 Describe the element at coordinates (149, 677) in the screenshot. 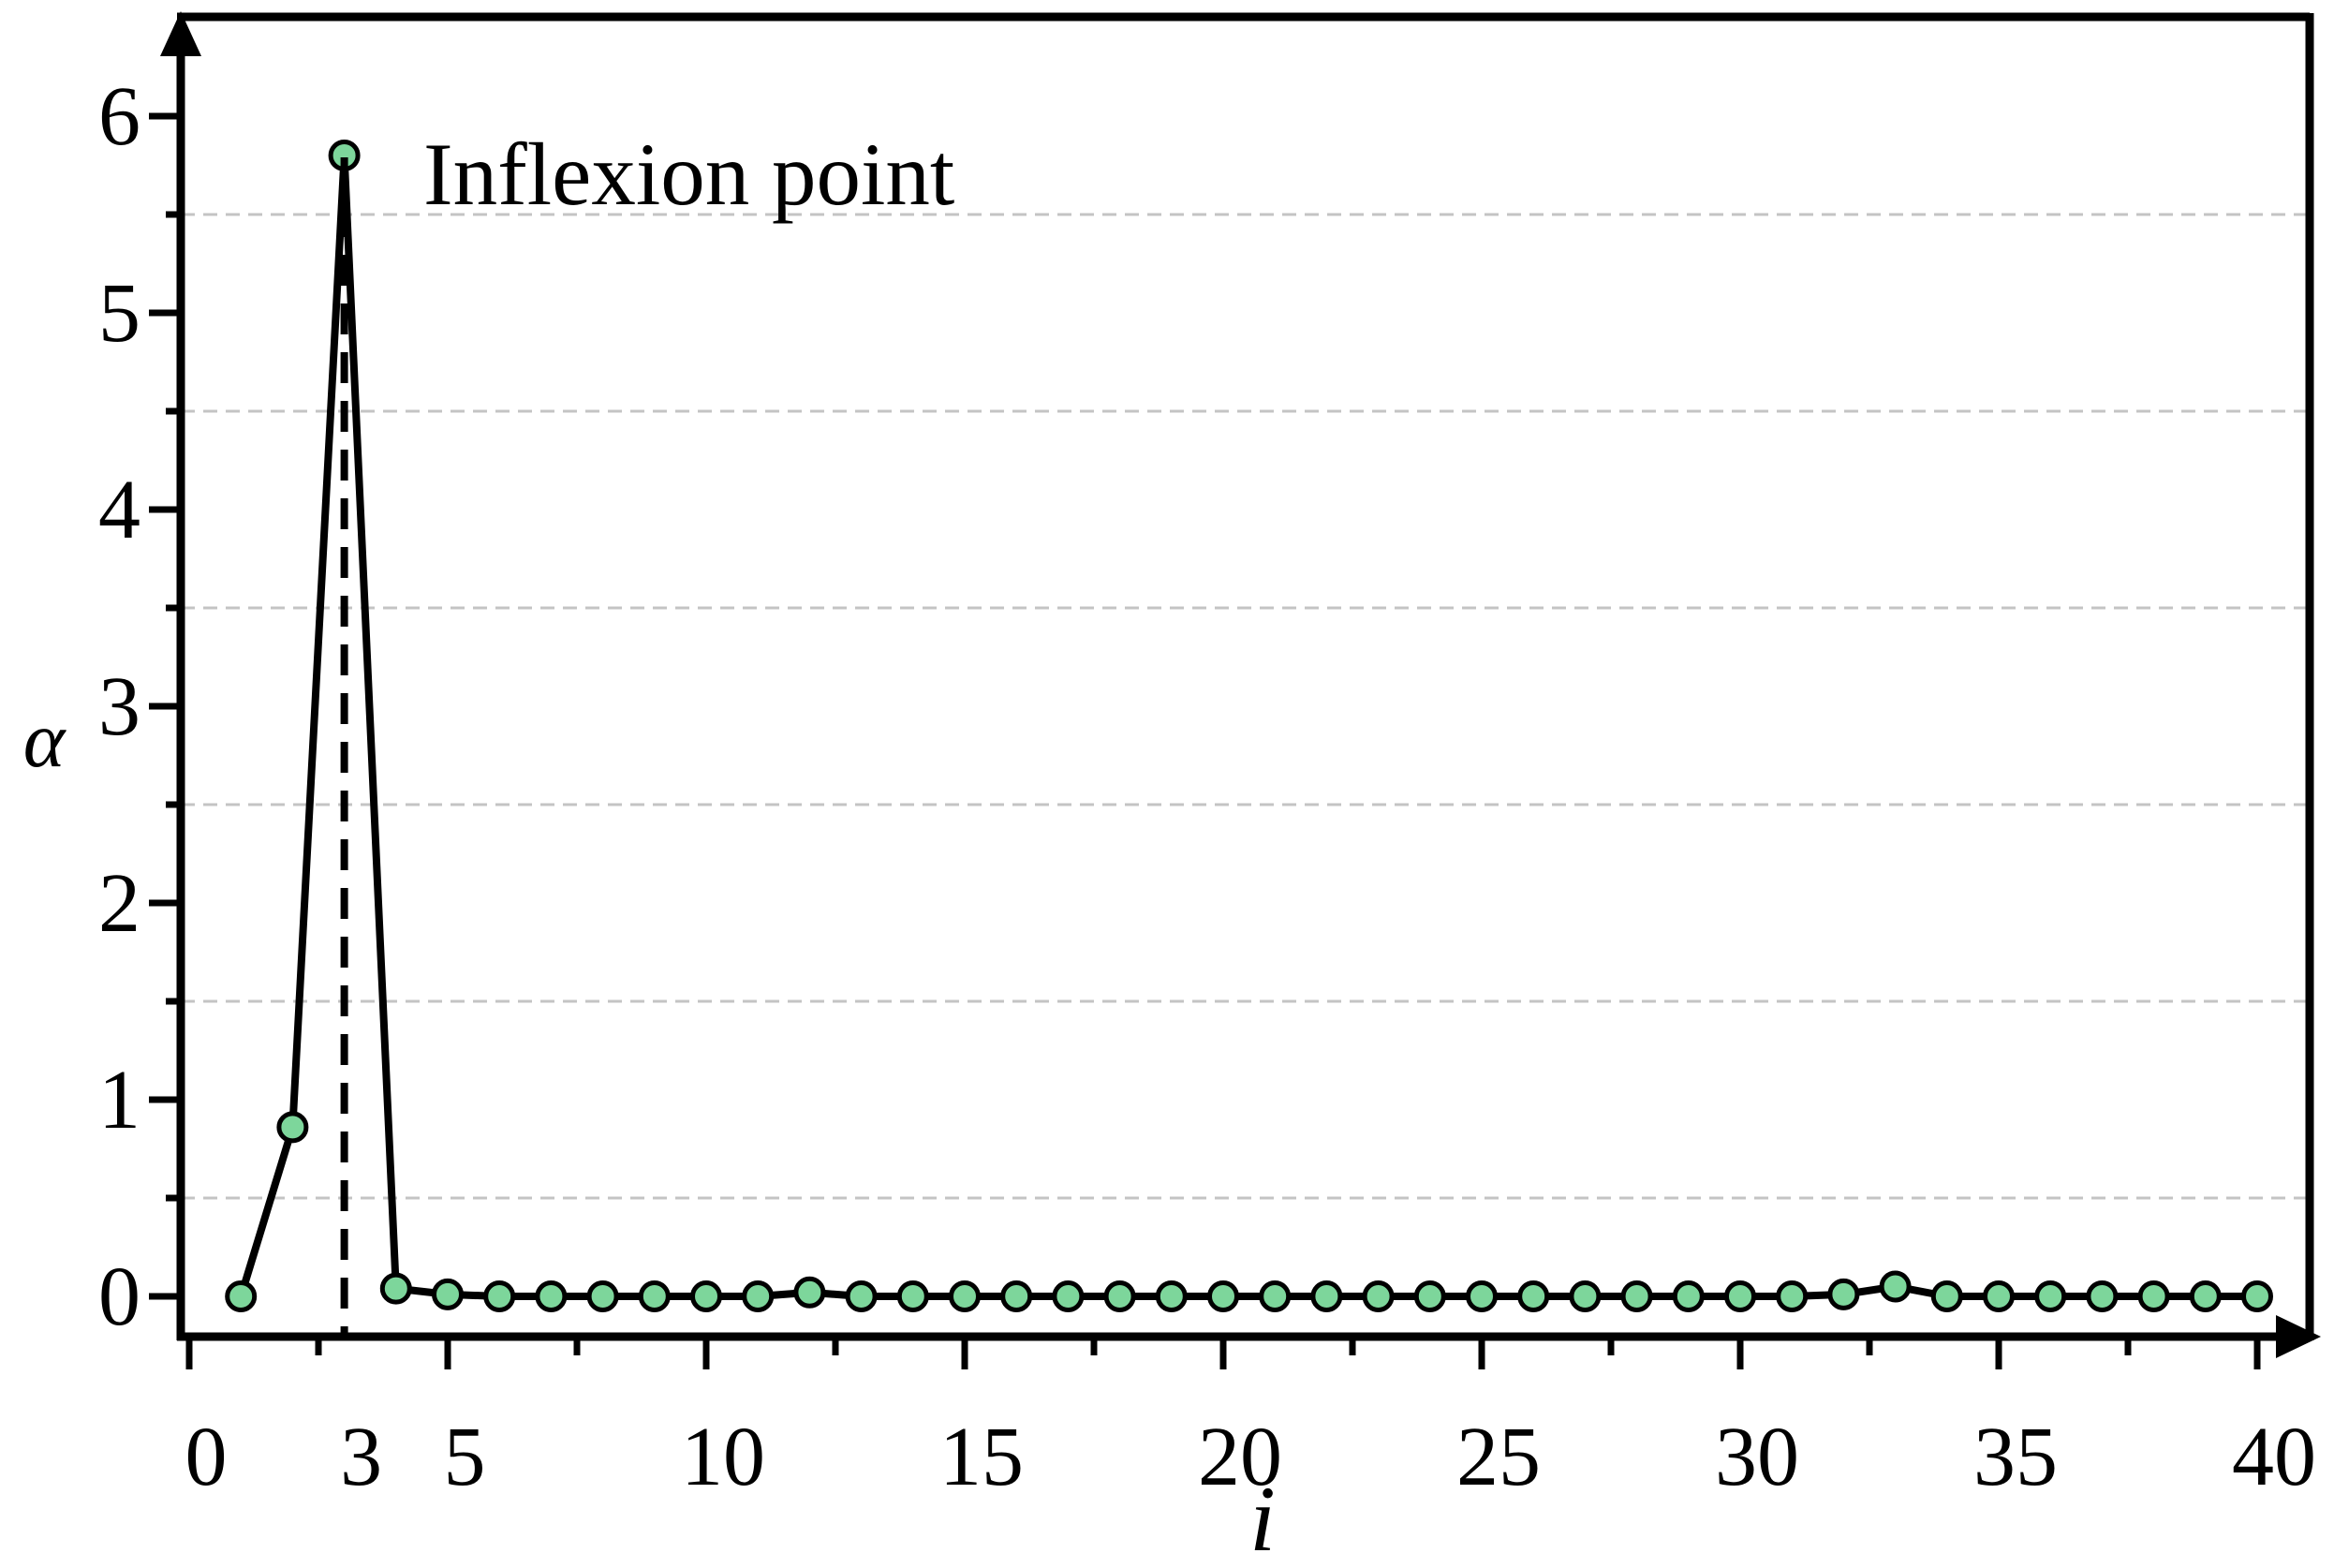

I see `y-axis: 0 1 2 3 4 5 6` at that location.